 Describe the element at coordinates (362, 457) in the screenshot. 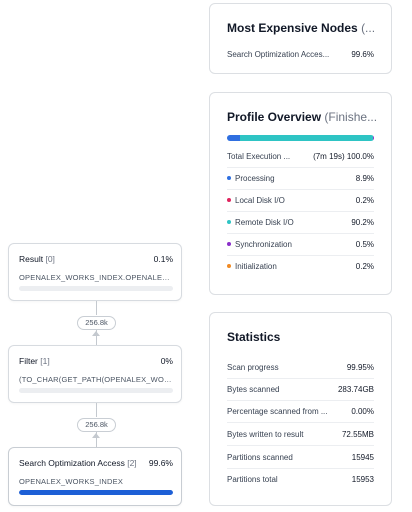

I see `row-value: 15945` at that location.